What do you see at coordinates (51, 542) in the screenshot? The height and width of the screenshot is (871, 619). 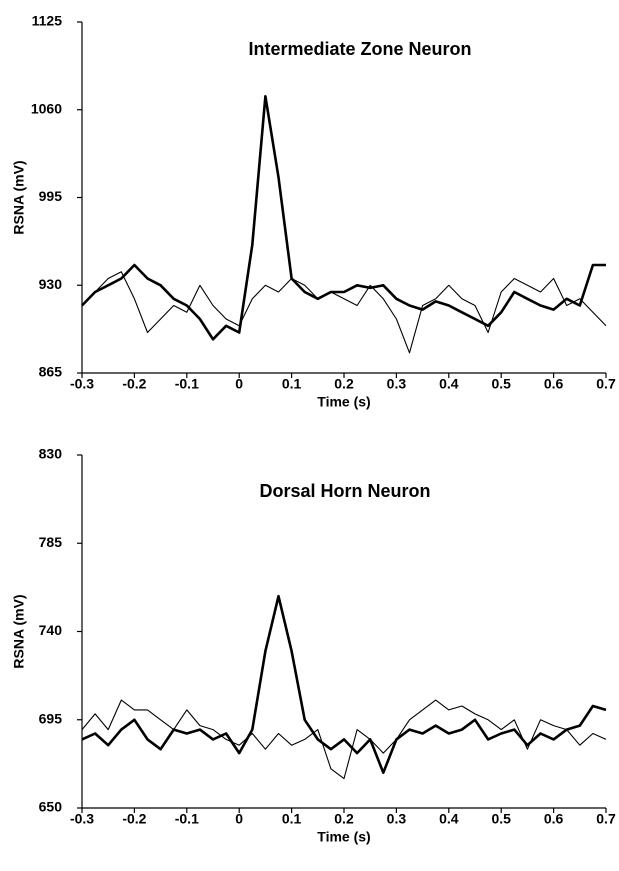 I see `y-tick-label: 785` at bounding box center [51, 542].